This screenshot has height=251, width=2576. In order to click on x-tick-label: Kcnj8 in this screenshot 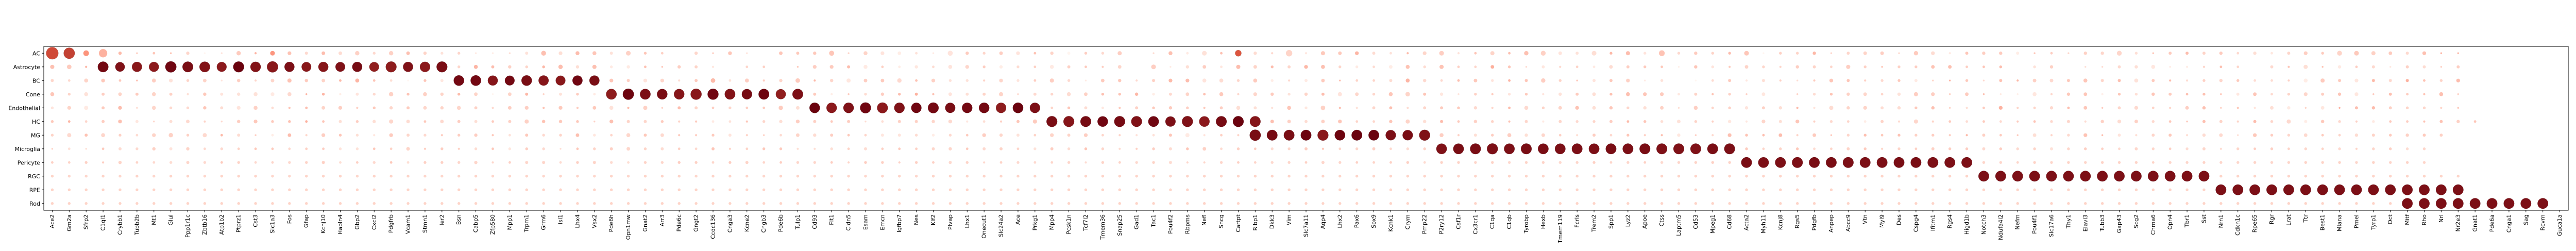, I will do `click(1780, 222)`.